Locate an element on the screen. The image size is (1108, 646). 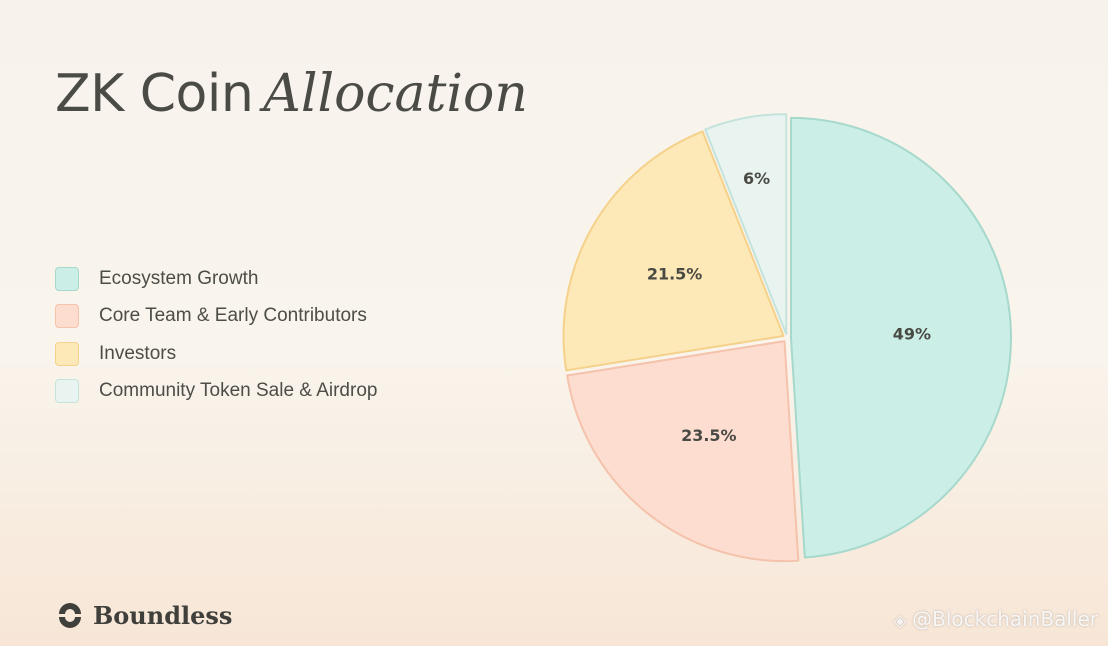
watermark-text: @BlockchainBaller is located at coordinates (1005, 619).